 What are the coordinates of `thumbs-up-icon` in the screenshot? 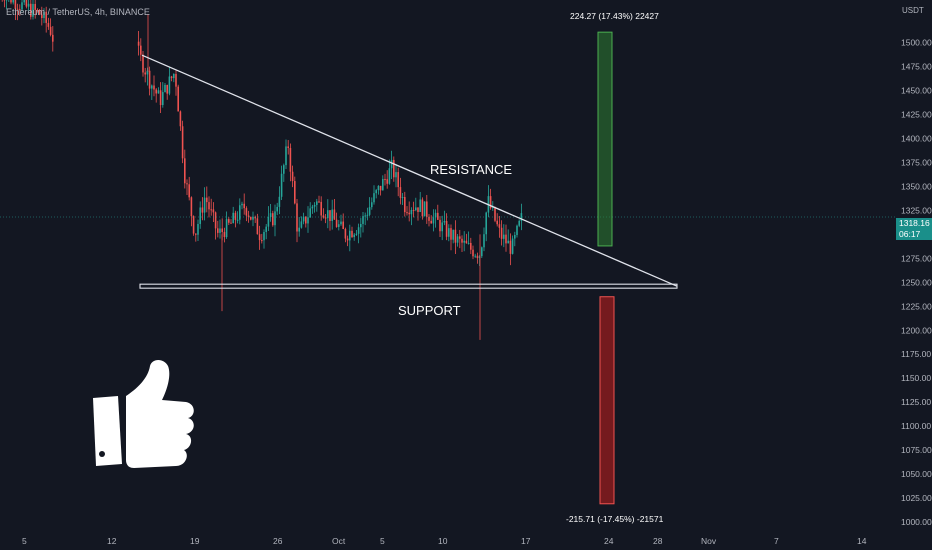 It's located at (143, 423).